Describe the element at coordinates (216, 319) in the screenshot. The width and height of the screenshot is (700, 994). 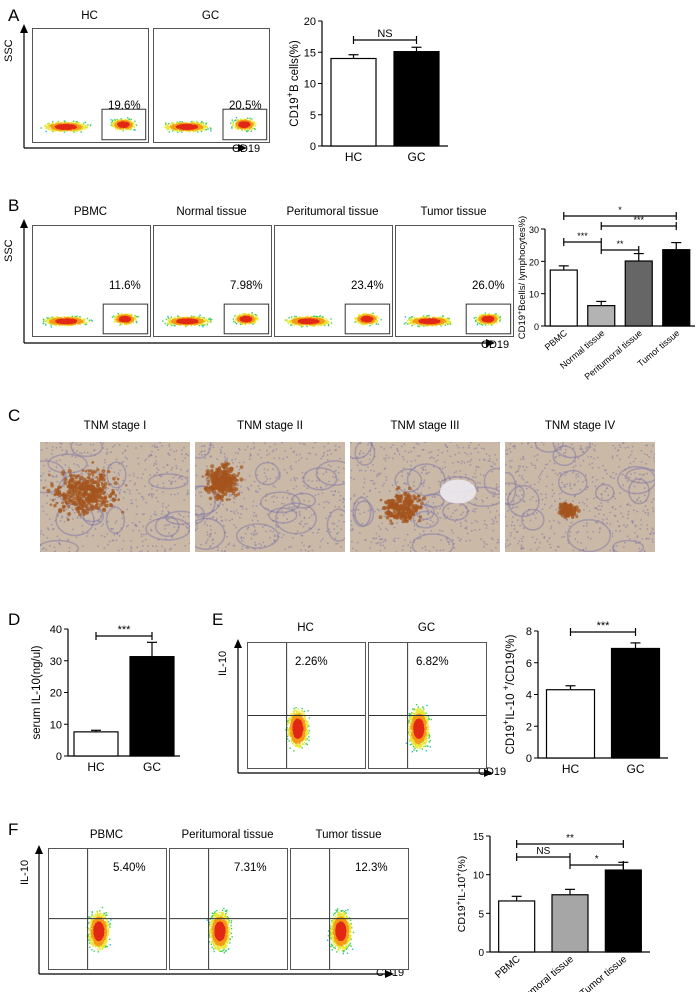
I see `flow-scatter` at that location.